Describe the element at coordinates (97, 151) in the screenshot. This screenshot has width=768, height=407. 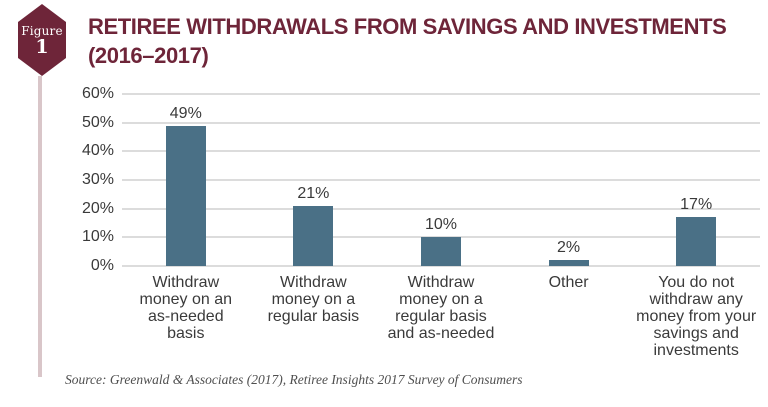
I see `y-axis-tick-label: 40%` at that location.